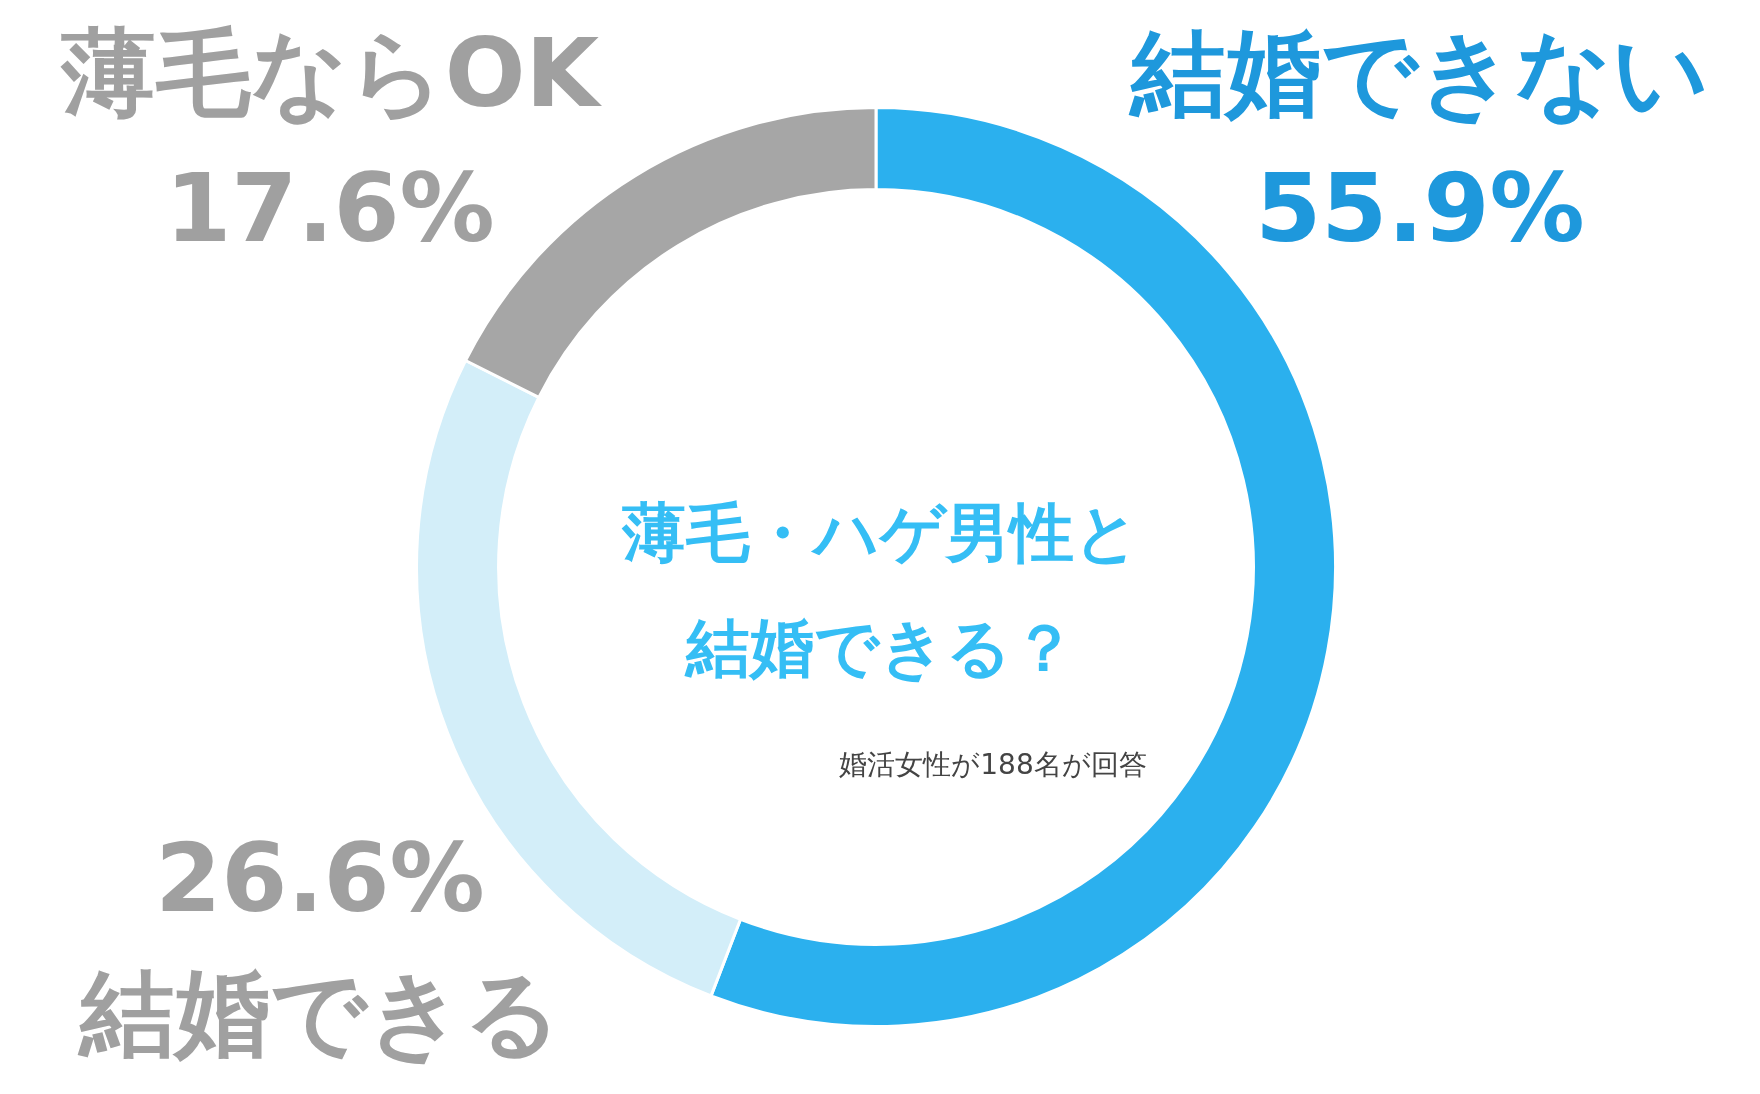 This screenshot has height=1094, width=1760. Describe the element at coordinates (318, 1012) in the screenshot. I see `slice-label: 結婚できる` at that location.